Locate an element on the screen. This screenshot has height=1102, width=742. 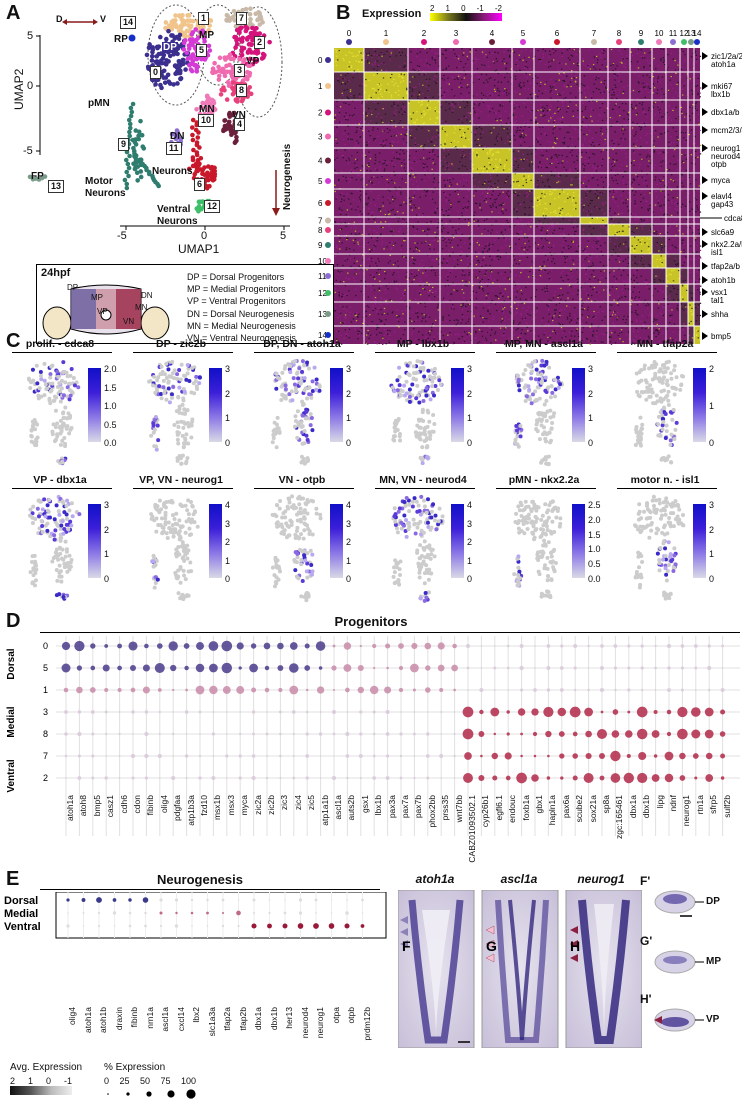
schem-mp: MP is located at coordinates (97, 297).